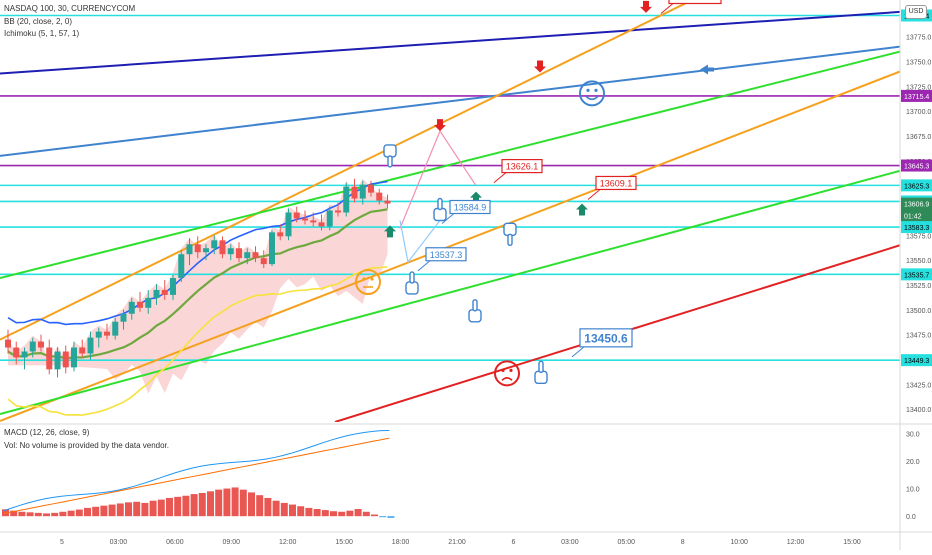  What do you see at coordinates (197, 340) in the screenshot?
I see `bollinger-lower` at bounding box center [197, 340].